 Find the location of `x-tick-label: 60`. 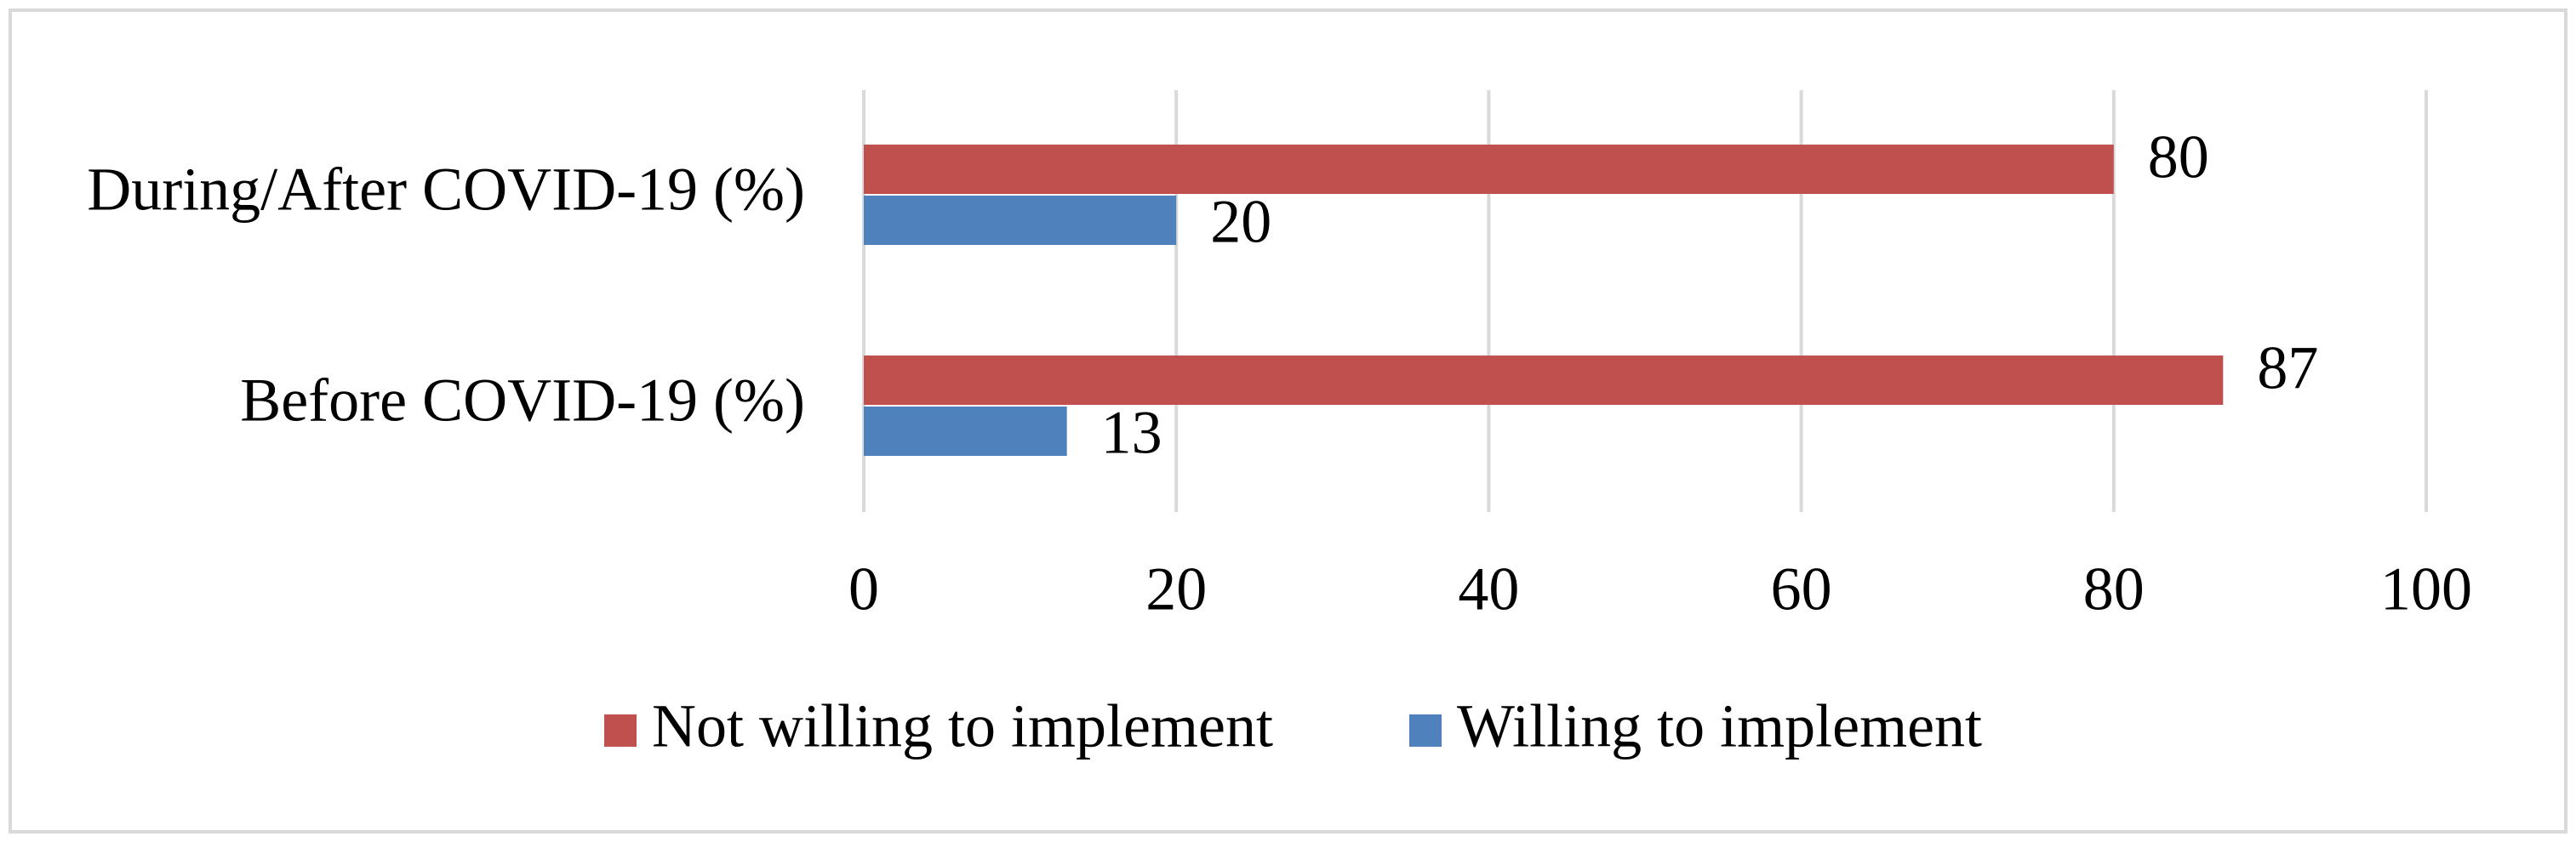

x-tick-label: 60 is located at coordinates (1801, 589).